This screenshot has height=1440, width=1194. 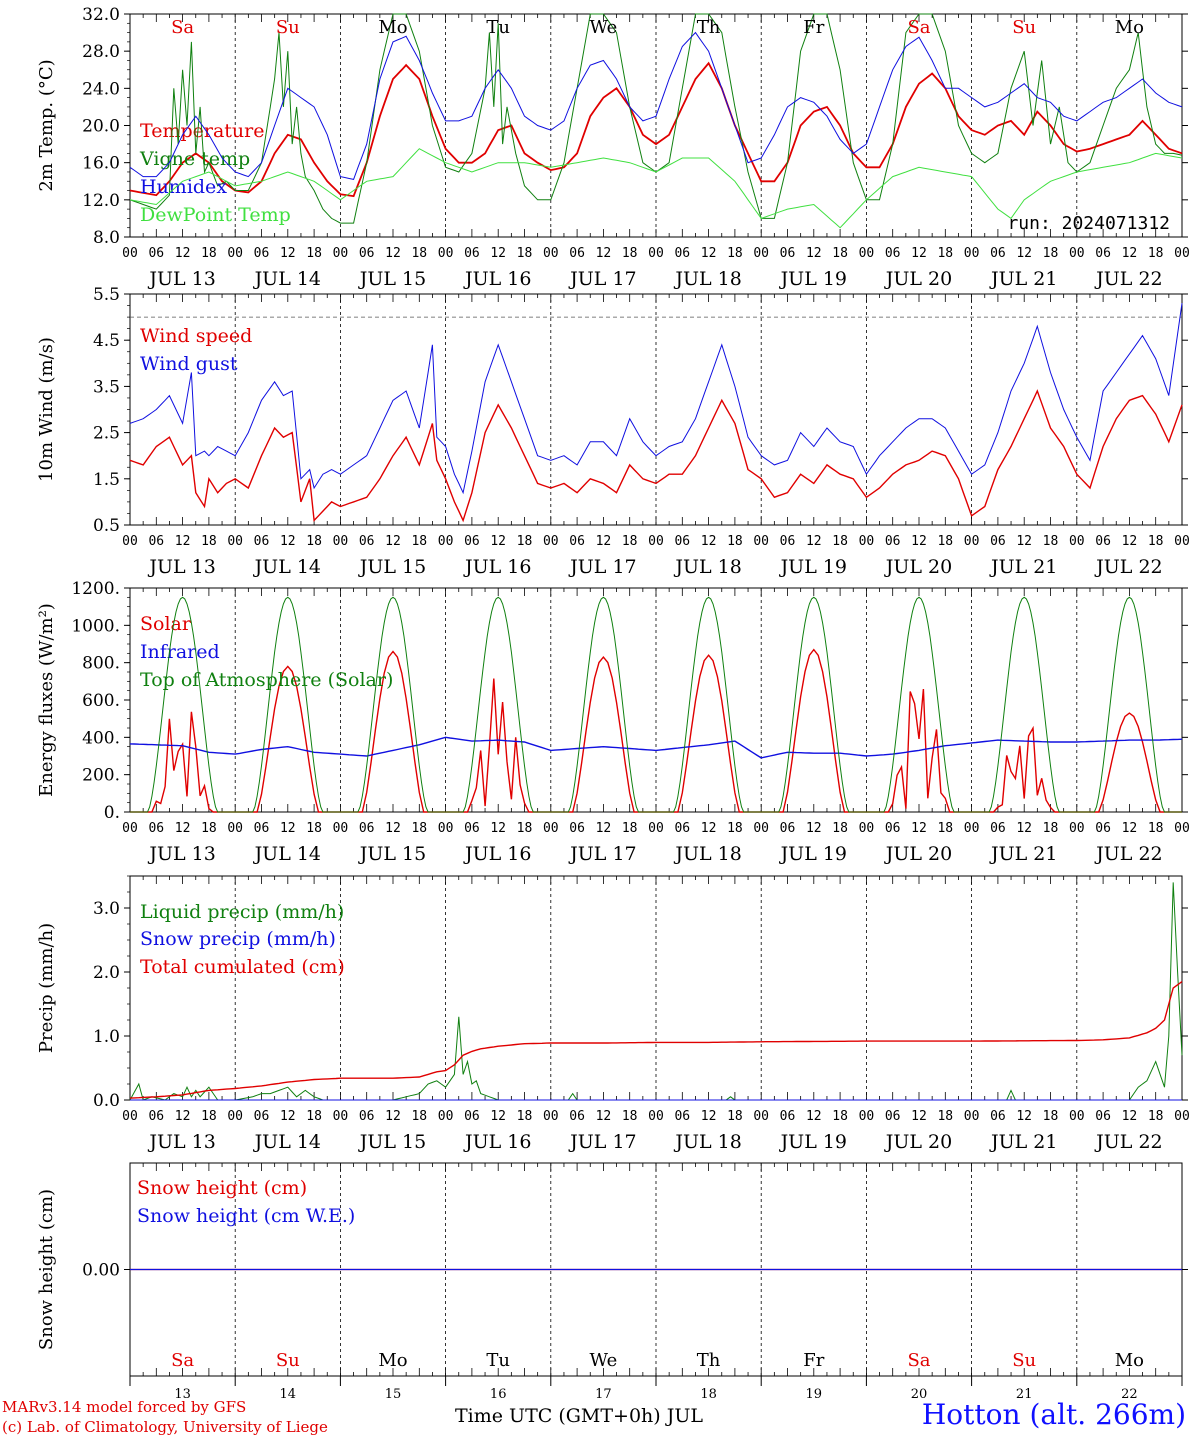 What do you see at coordinates (101, 201) in the screenshot?
I see `y-tick-label: 12.0` at bounding box center [101, 201].